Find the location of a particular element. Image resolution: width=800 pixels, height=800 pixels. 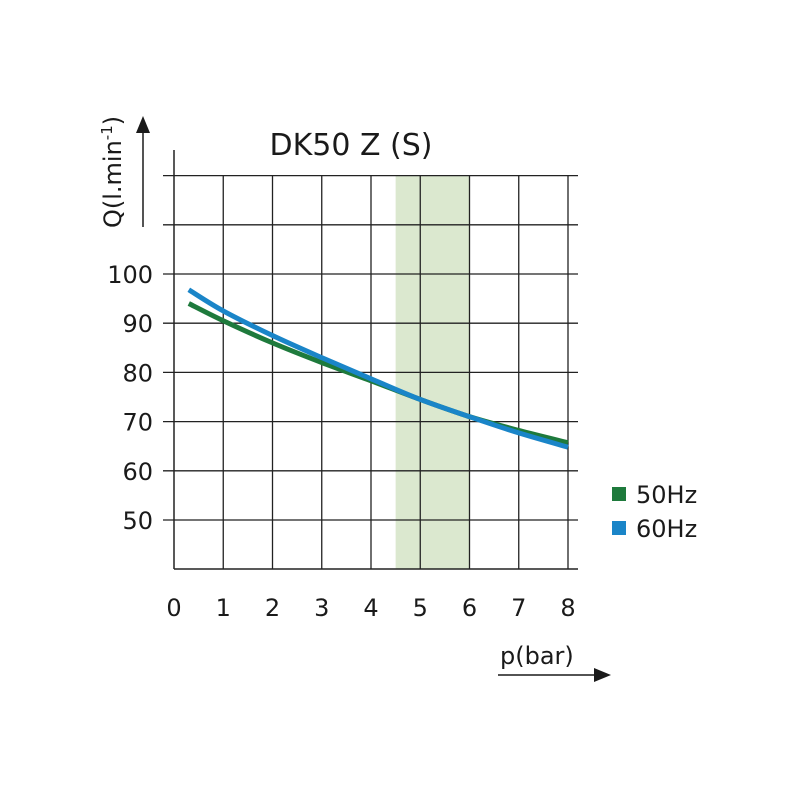

y-axis-label-superscript: -1 is located at coordinates (107, 132).